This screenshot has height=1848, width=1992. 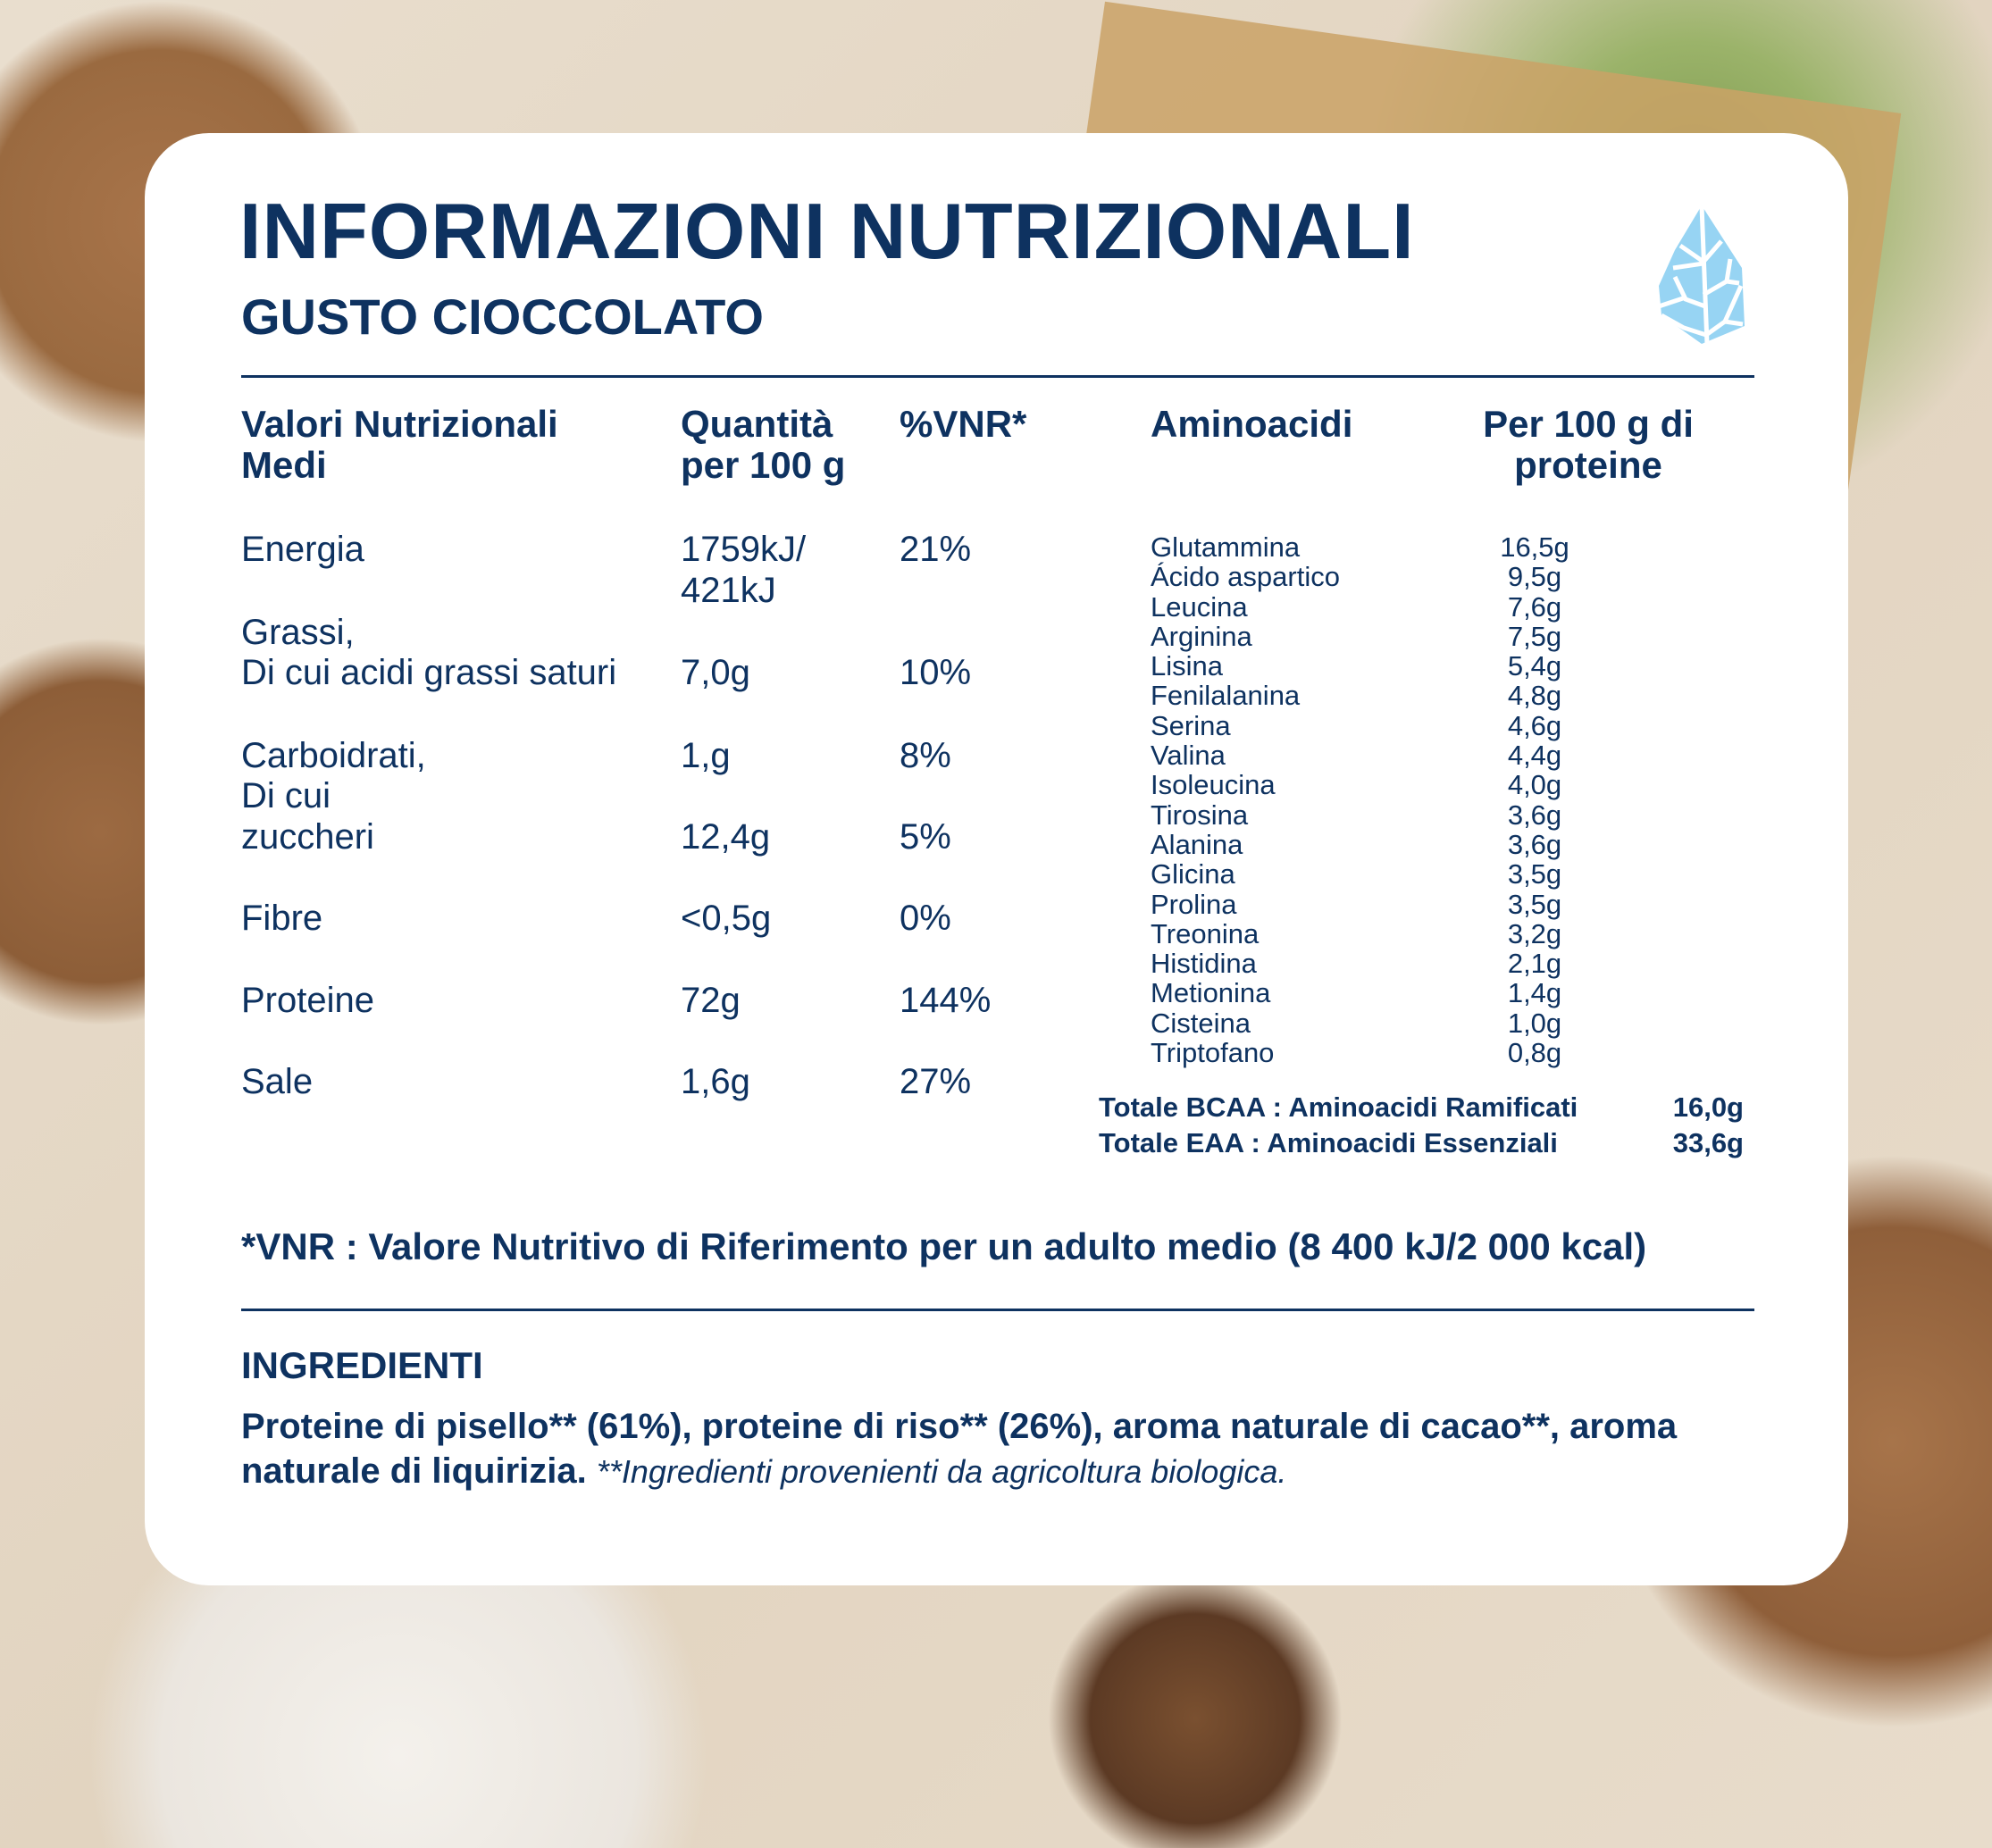 What do you see at coordinates (1401, 785) in the screenshot?
I see `amino-row: Isoleucina 4,0g` at bounding box center [1401, 785].